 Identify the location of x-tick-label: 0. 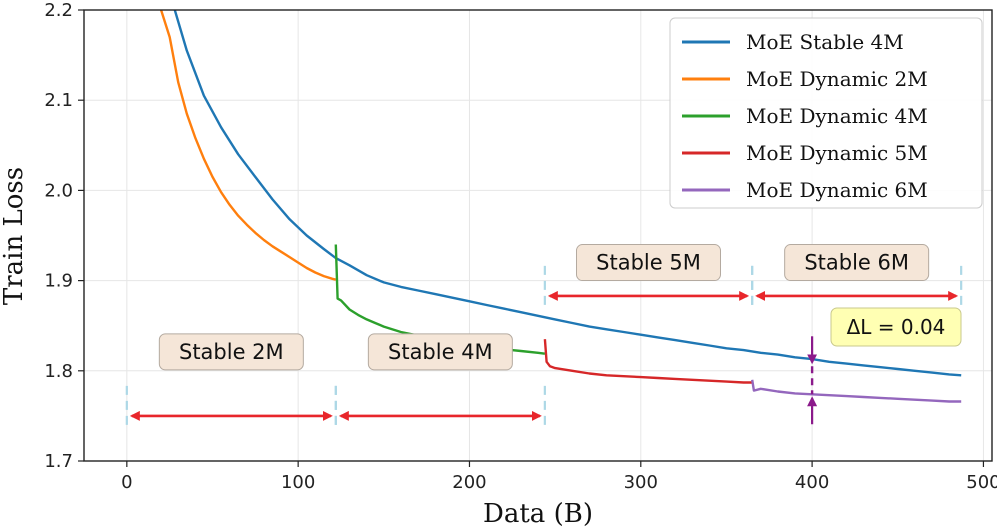
(126, 482).